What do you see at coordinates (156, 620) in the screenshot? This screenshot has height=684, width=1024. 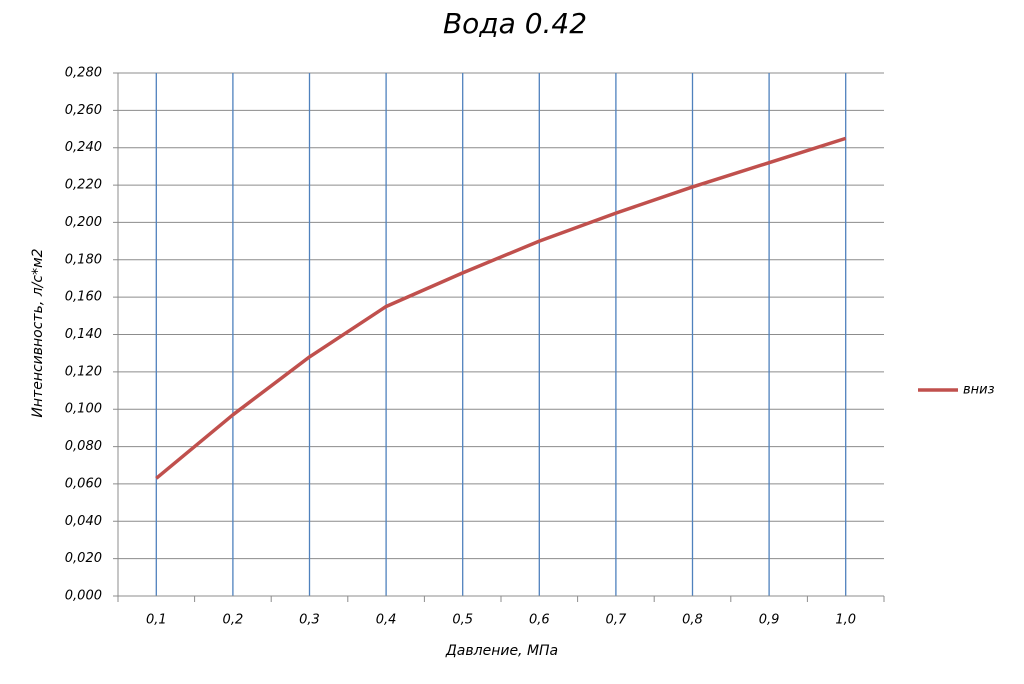 I see `x-tick-label: 0,1` at bounding box center [156, 620].